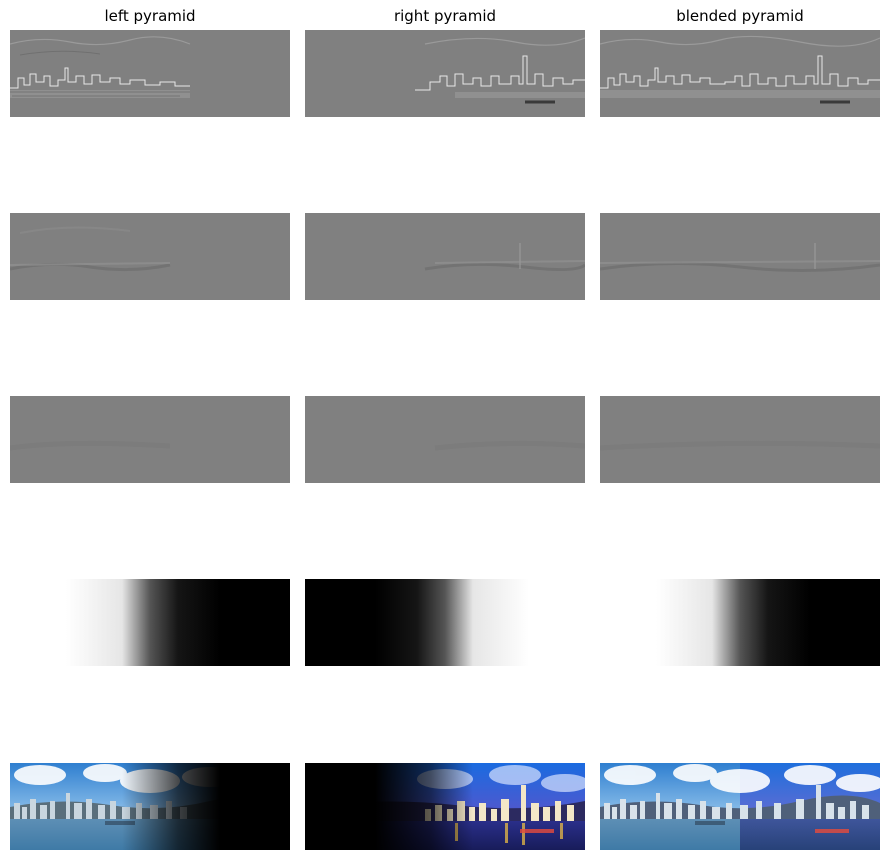 This screenshot has width=889, height=859. What do you see at coordinates (445, 806) in the screenshot?
I see `right-pyramid-color-image` at bounding box center [445, 806].